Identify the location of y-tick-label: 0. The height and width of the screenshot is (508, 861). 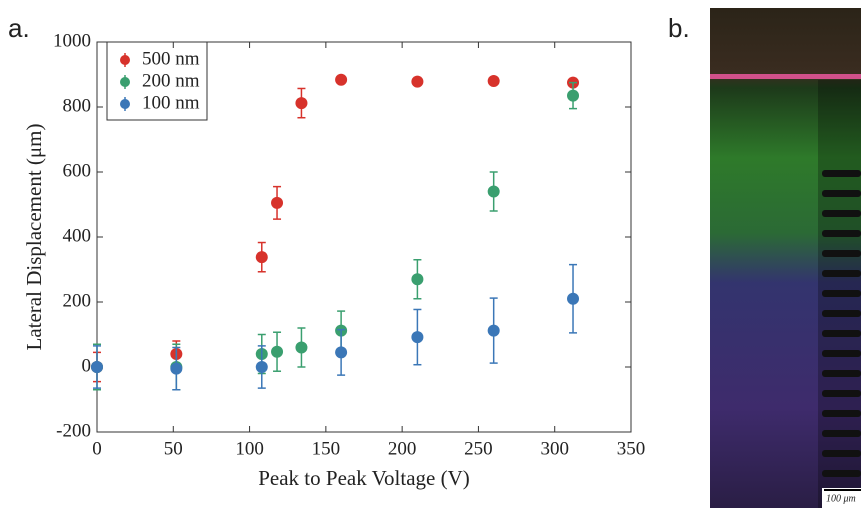
(87, 365).